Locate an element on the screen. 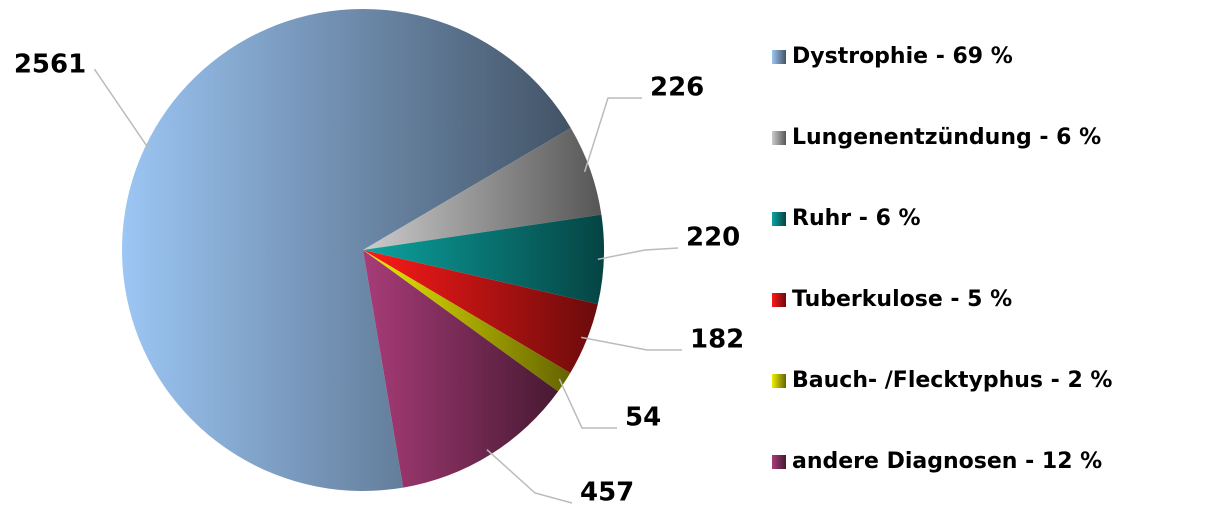  data-label: 226 is located at coordinates (677, 88).